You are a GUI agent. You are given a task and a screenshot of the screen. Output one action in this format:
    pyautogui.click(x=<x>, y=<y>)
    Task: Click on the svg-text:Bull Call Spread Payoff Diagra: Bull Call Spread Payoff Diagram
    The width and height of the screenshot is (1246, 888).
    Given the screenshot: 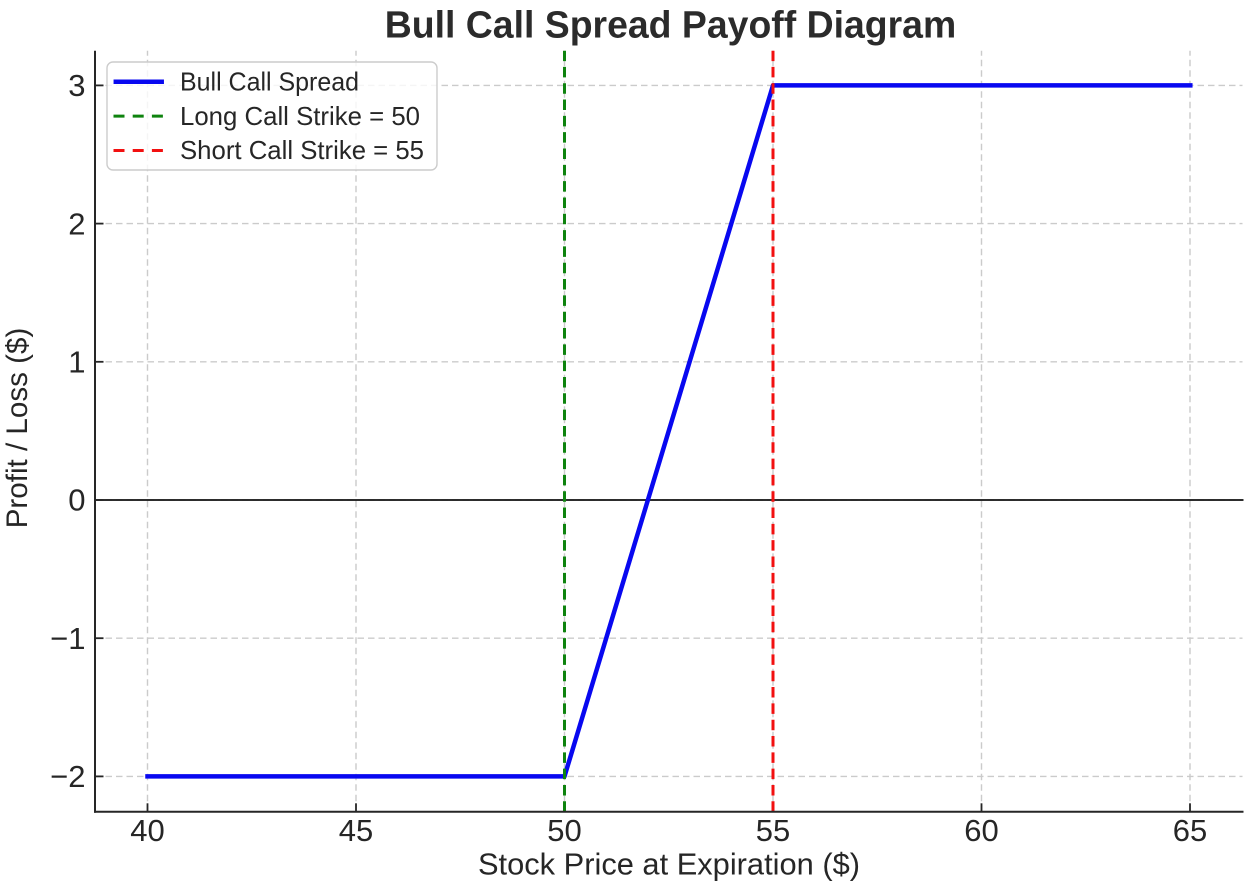 What is the action you would take?
    pyautogui.click(x=671, y=26)
    